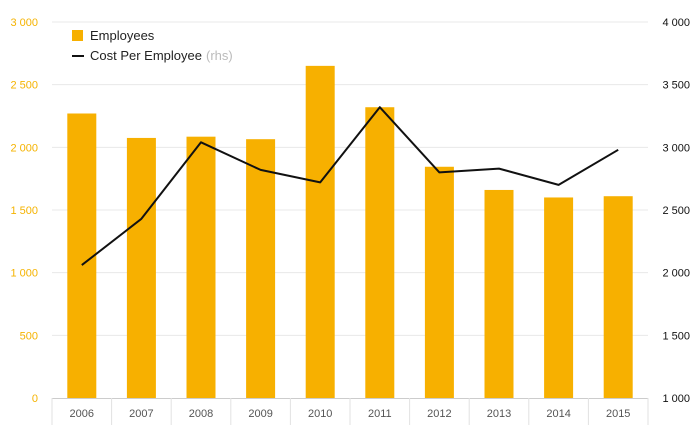  Describe the element at coordinates (24, 274) in the screenshot. I see `left-axis-tick-label: 1 000` at that location.